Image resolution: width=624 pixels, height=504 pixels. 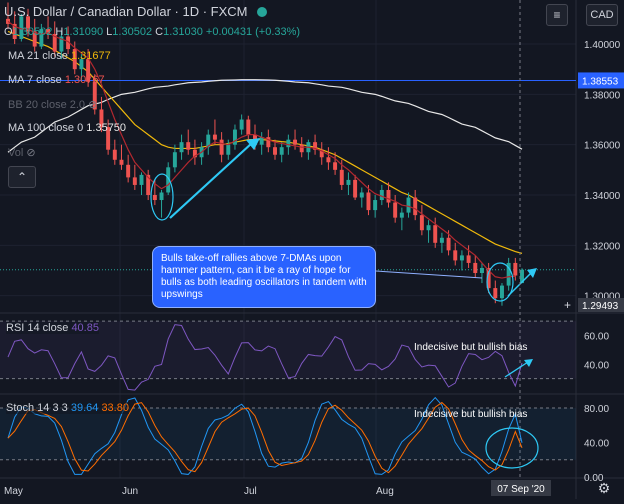 What do you see at coordinates (59, 32) in the screenshot?
I see `ohlc-h-label: H` at bounding box center [59, 32].